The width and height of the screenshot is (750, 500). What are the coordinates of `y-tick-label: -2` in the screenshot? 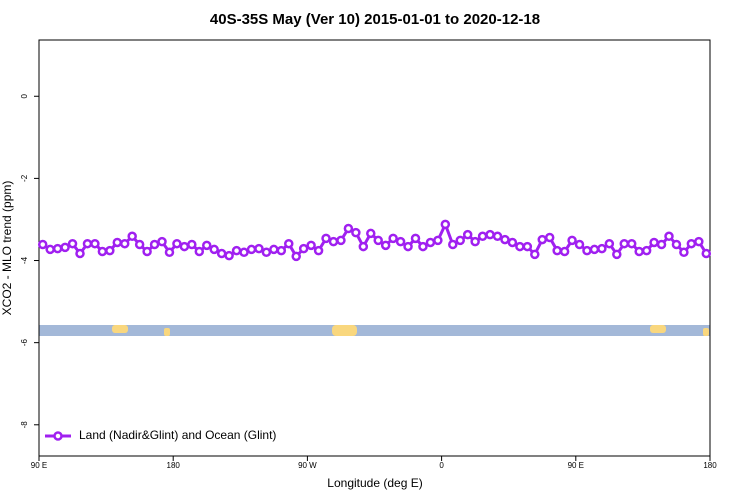 It's located at (24, 178).